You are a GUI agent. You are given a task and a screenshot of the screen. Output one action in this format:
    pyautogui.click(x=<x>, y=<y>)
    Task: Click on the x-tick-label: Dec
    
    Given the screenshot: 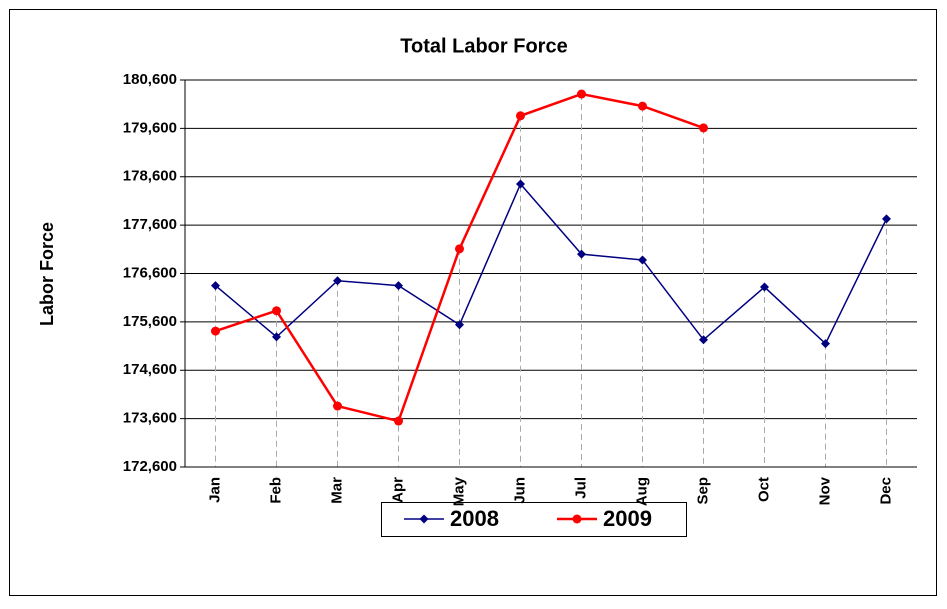 What is the action you would take?
    pyautogui.click(x=885, y=491)
    